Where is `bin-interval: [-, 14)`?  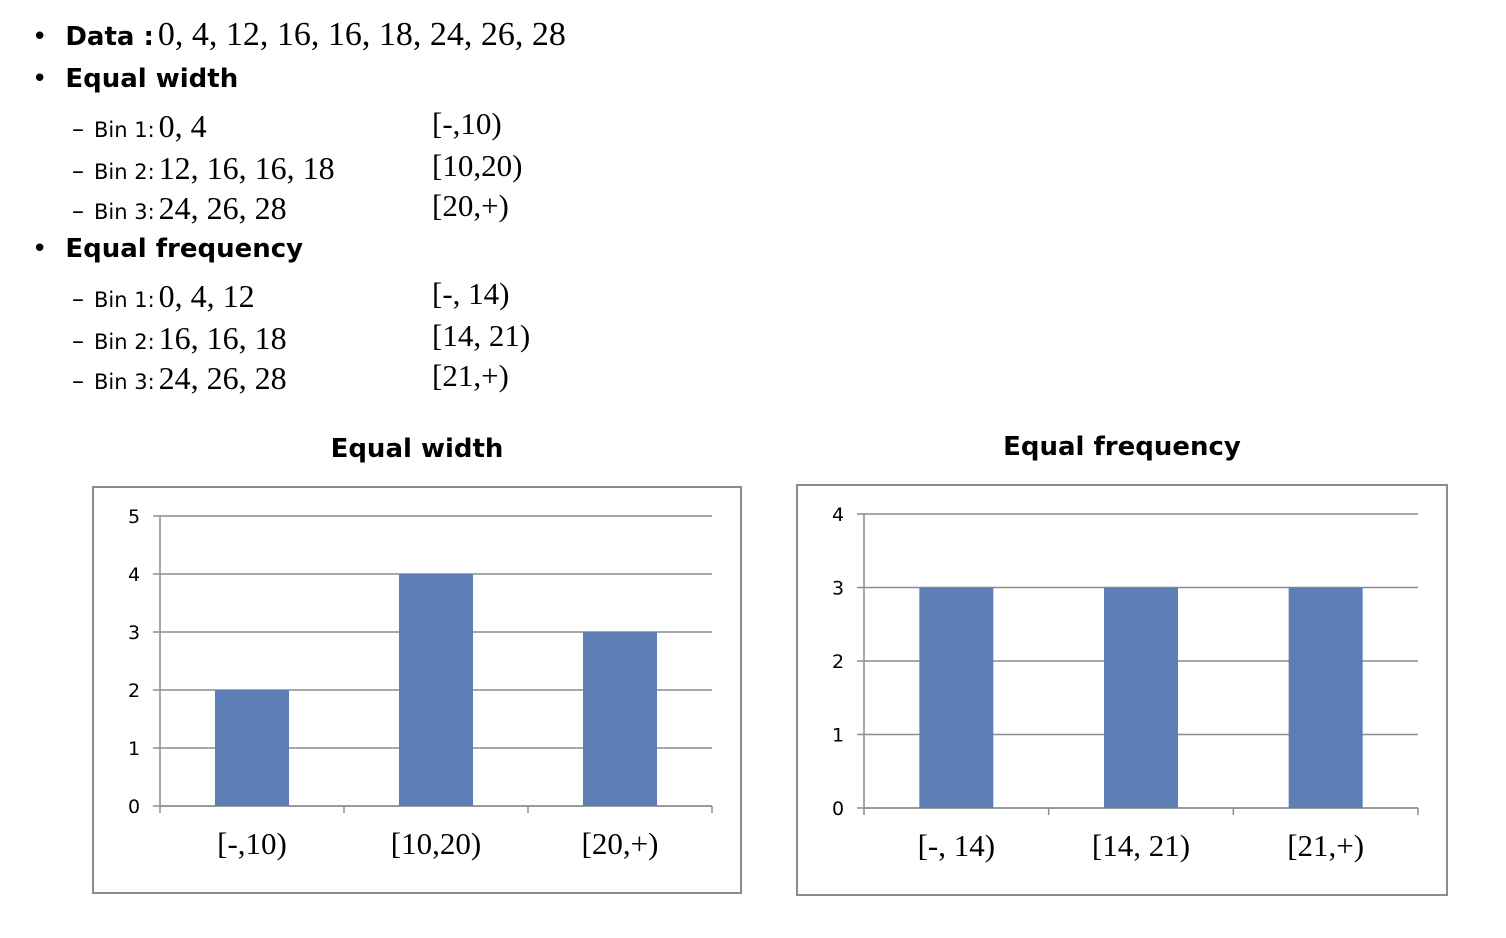 bin-interval: [-, 14) is located at coordinates (471, 293).